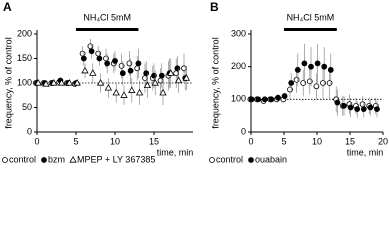 The width and height of the screenshot is (389, 240). What do you see at coordinates (7, 7) in the screenshot?
I see `panel-label: A` at bounding box center [7, 7].